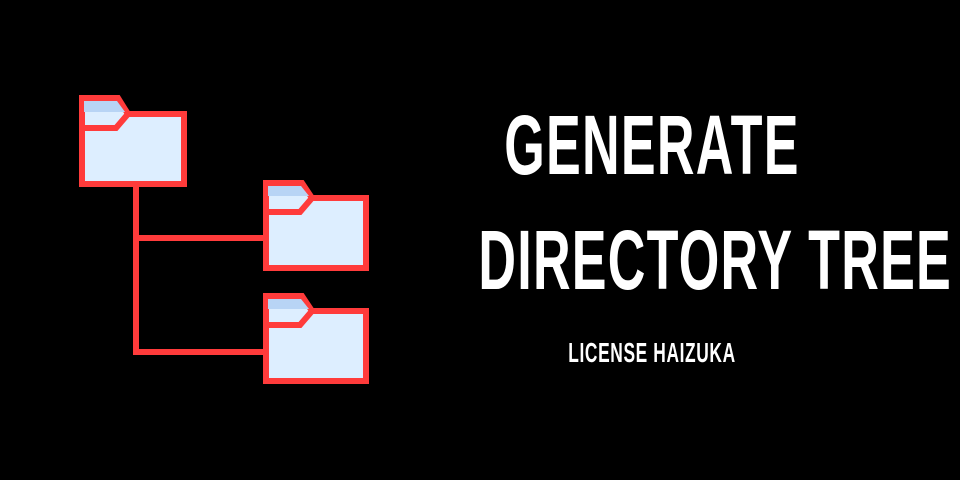 Image resolution: width=960 pixels, height=480 pixels. What do you see at coordinates (202, 267) in the screenshot?
I see `tree-connectors` at bounding box center [202, 267].